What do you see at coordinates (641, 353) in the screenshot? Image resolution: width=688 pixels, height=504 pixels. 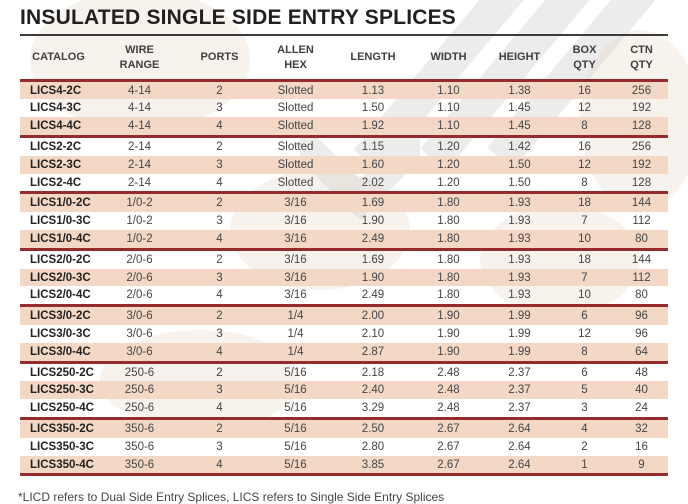 I see `table-cell-ctn-qty: 64` at bounding box center [641, 353].